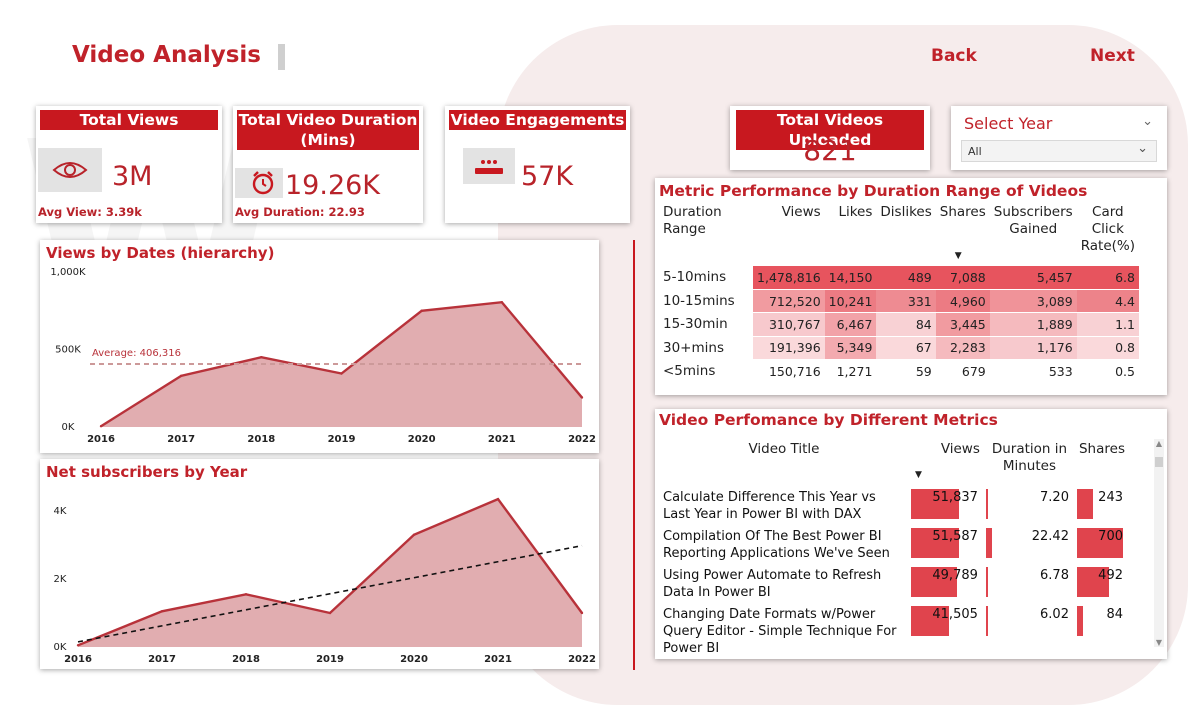 This screenshot has width=1200, height=705. I want to click on metric-cell: 14,150, so click(850, 278).